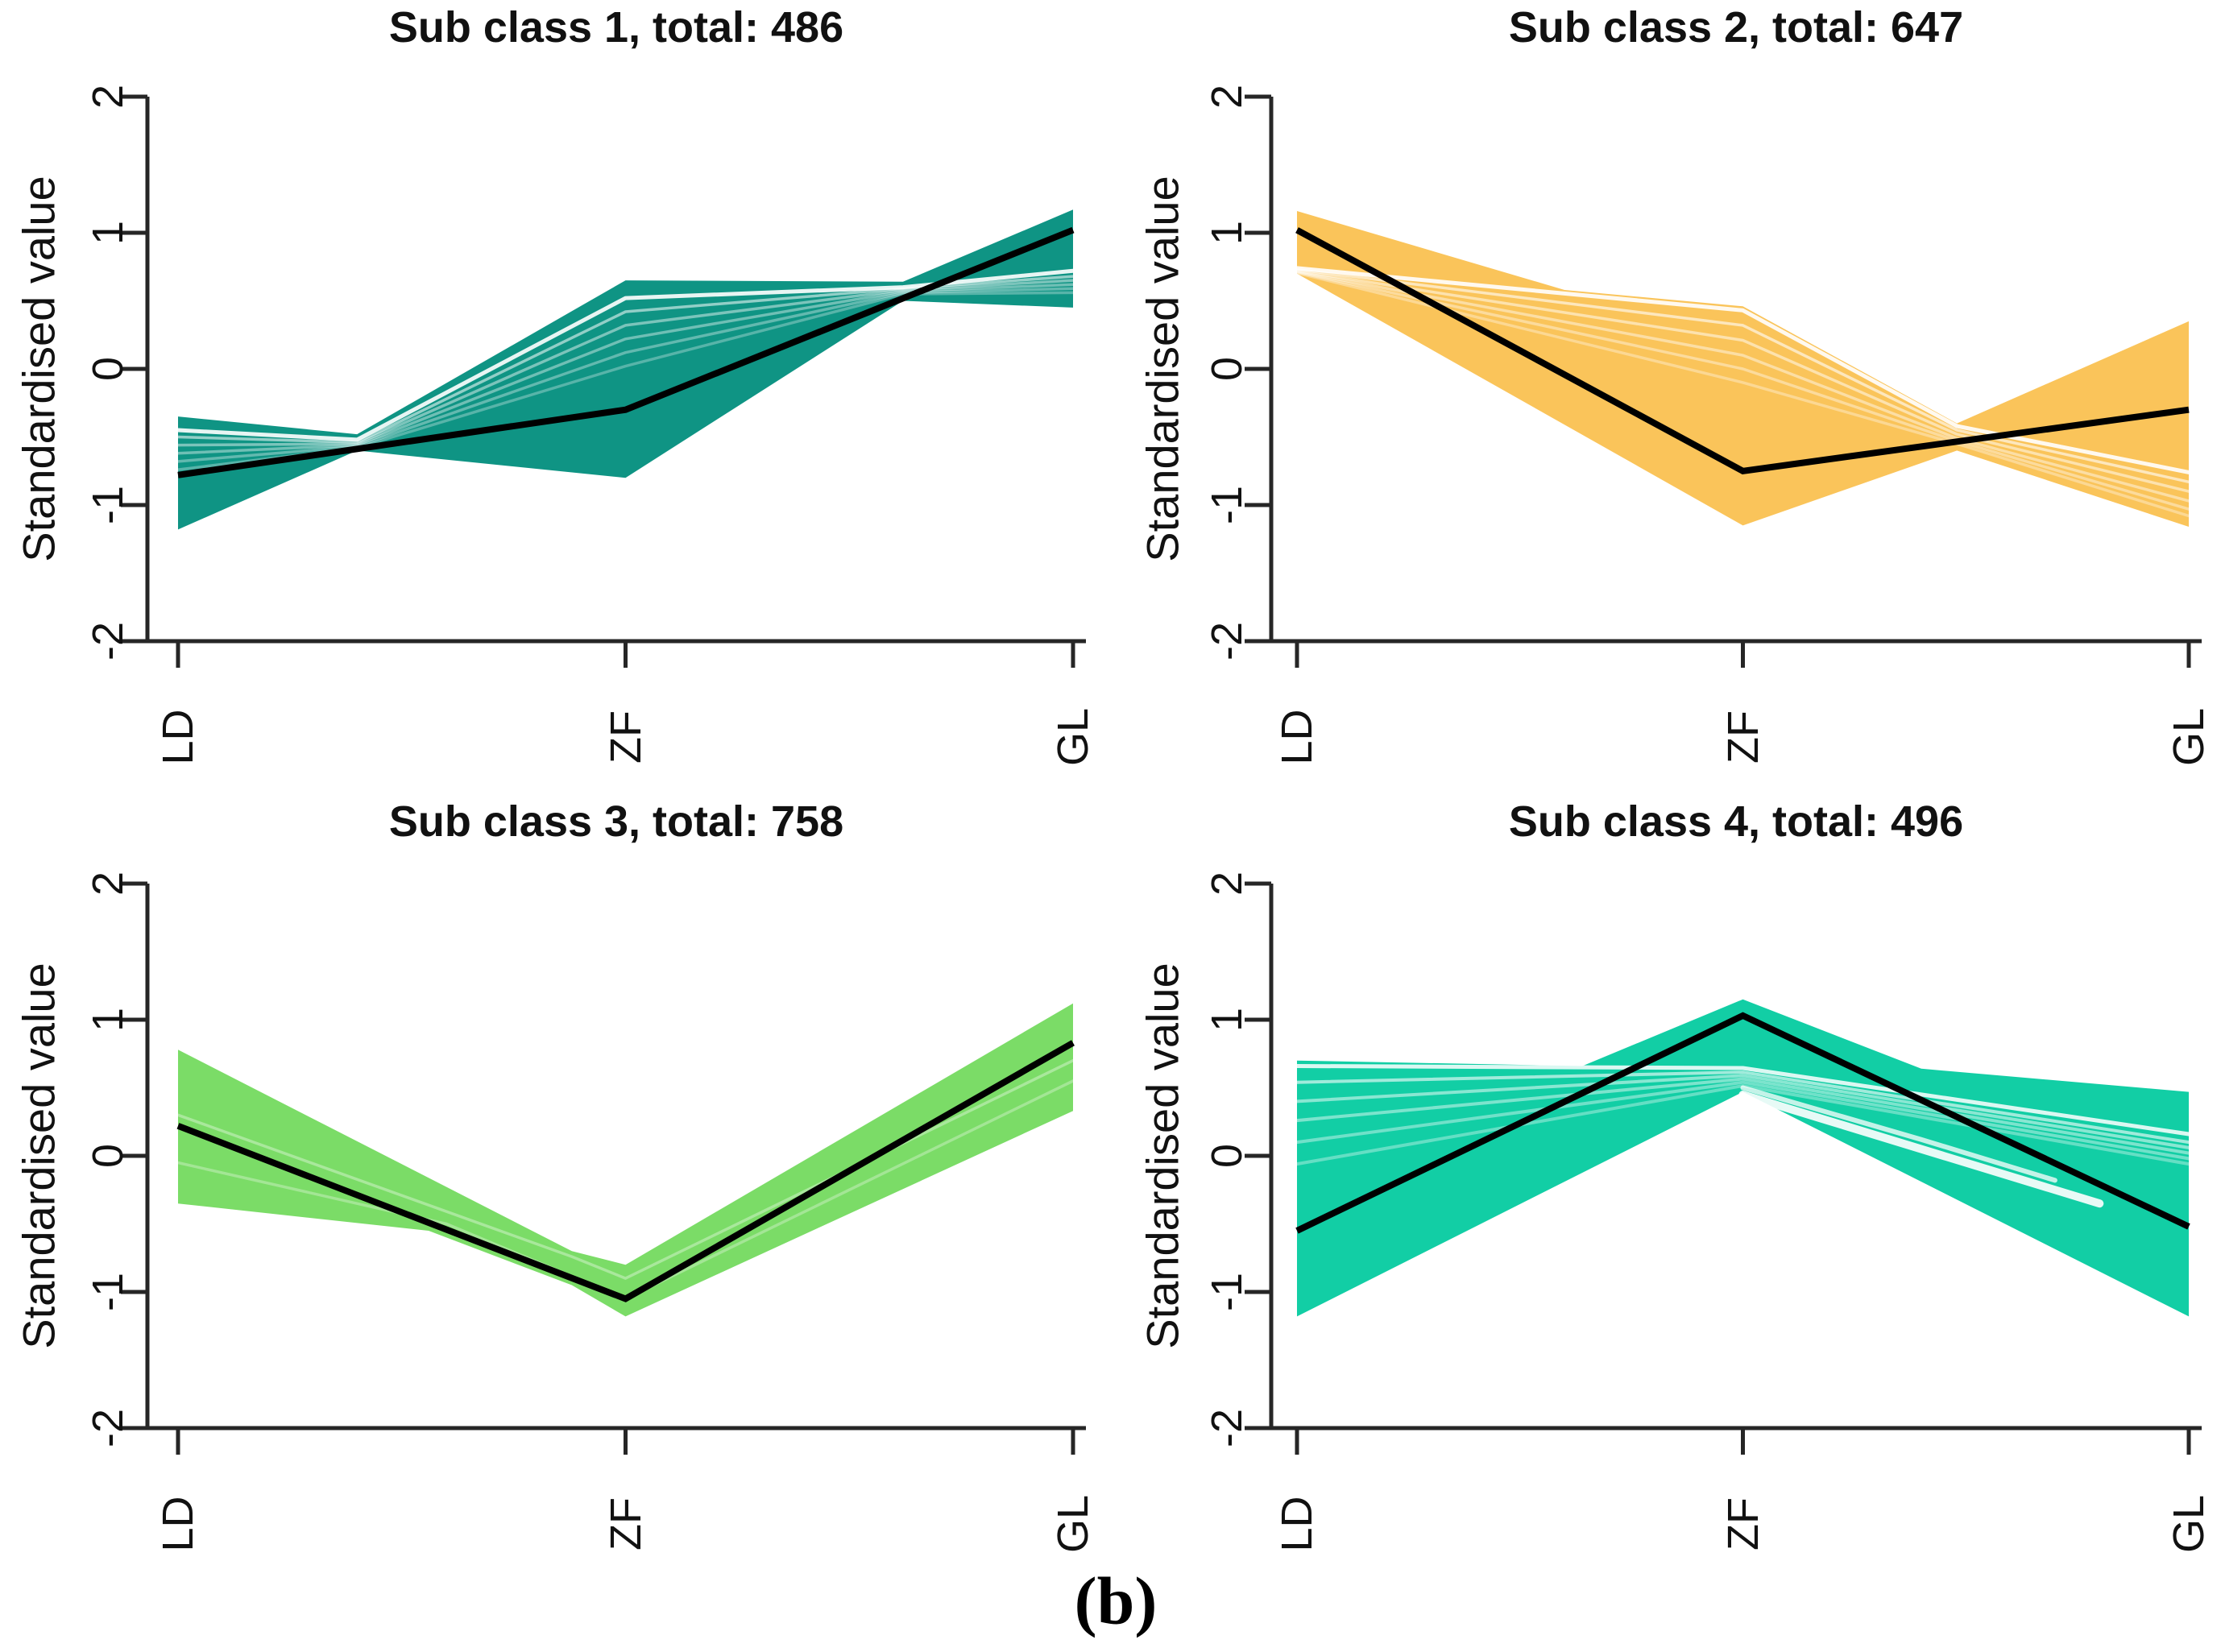 Image resolution: width=2221 pixels, height=1652 pixels. Describe the element at coordinates (1736, 821) in the screenshot. I see `panel-title-subclass-4: Sub class 4, total: 496` at that location.